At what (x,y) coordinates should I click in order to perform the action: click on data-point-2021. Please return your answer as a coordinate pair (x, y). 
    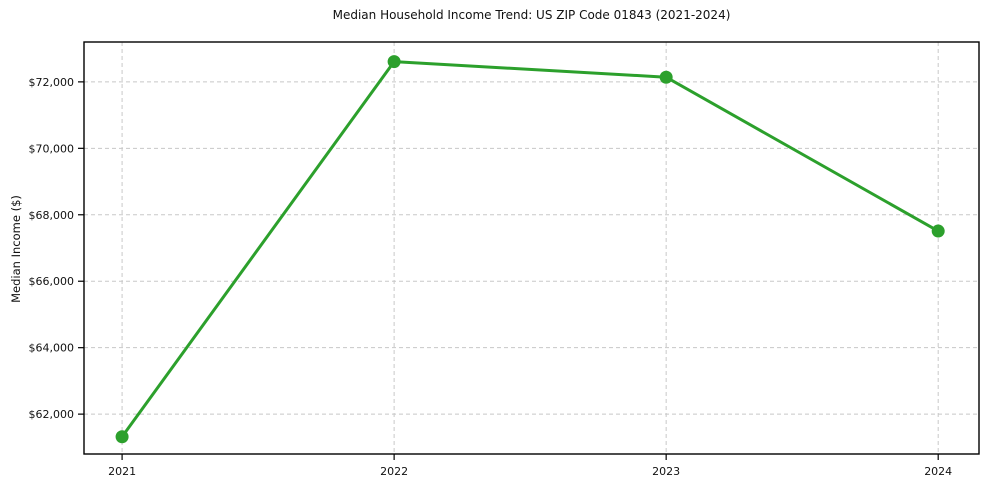
    Looking at the image, I should click on (122, 437).